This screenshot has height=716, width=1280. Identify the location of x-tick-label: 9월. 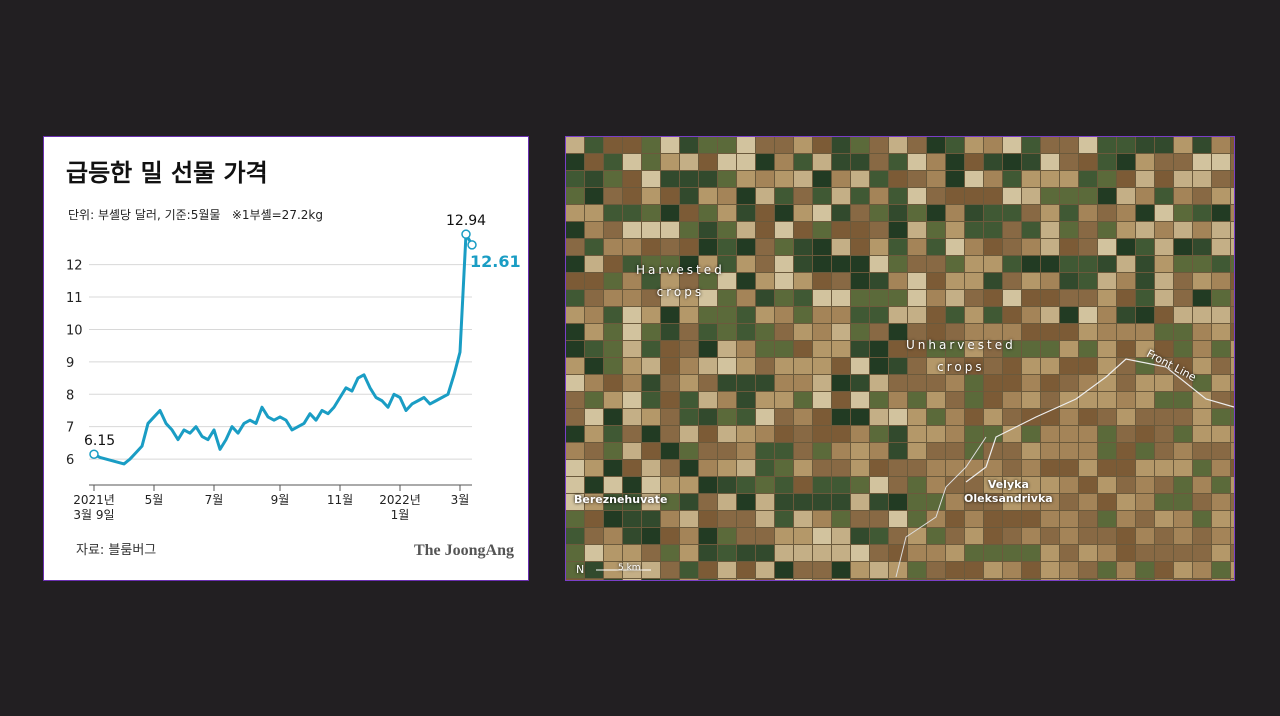
(280, 500).